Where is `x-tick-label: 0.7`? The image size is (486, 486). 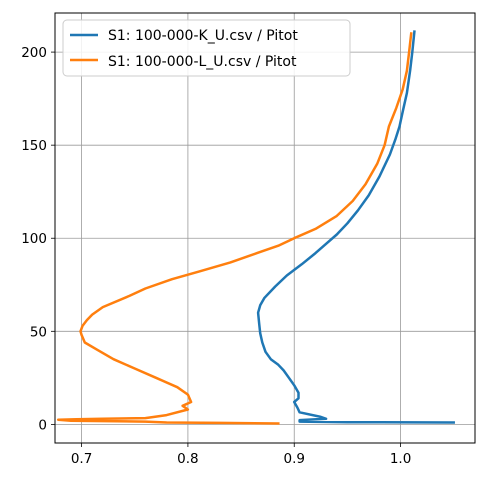 x-tick-label: 0.7 is located at coordinates (81, 459).